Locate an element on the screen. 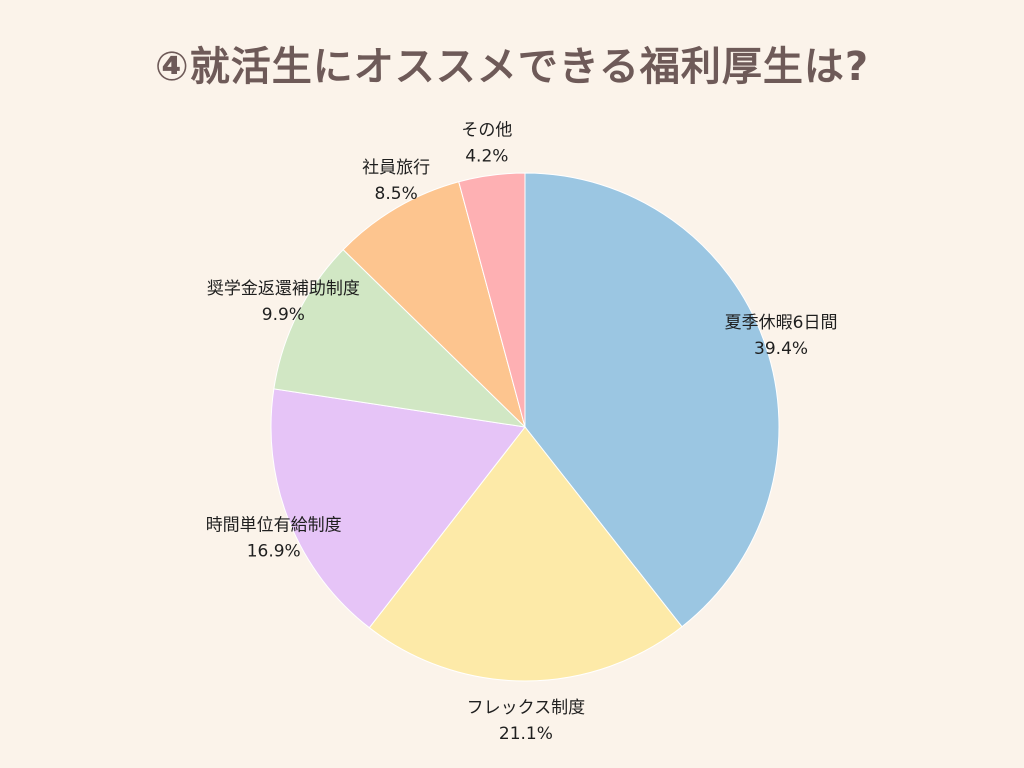  slice-category-label: 時間単位有給制度 is located at coordinates (274, 526).